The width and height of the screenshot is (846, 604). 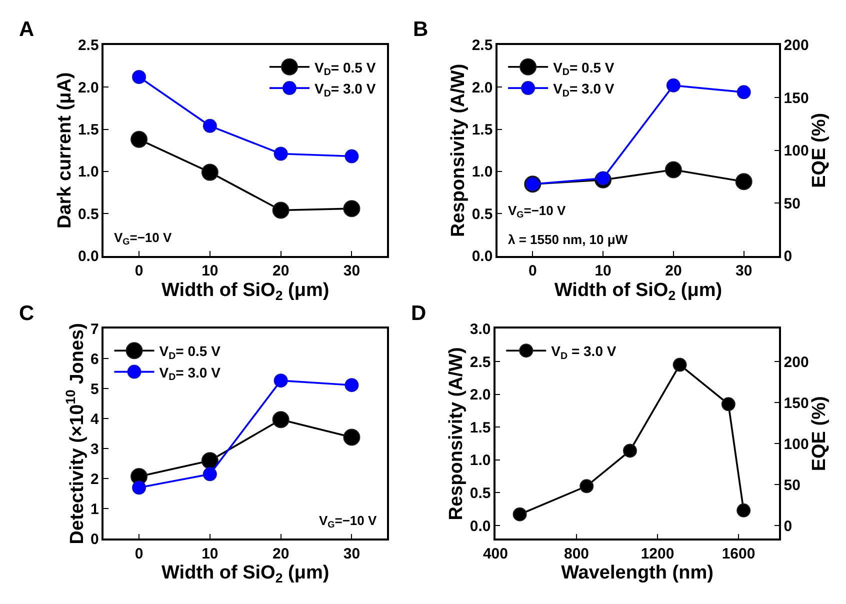 What do you see at coordinates (577, 553) in the screenshot?
I see `x-tick-label: 800` at bounding box center [577, 553].